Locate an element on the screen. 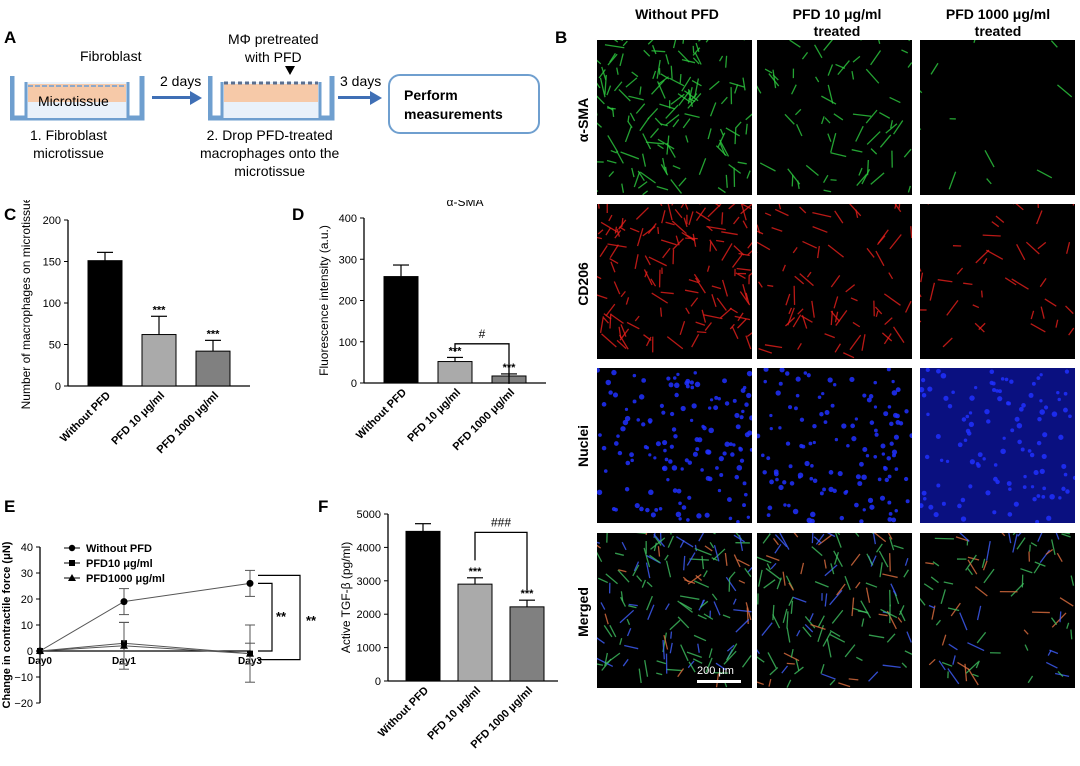 The width and height of the screenshot is (1080, 766). micrograph-background is located at coordinates (997, 445).